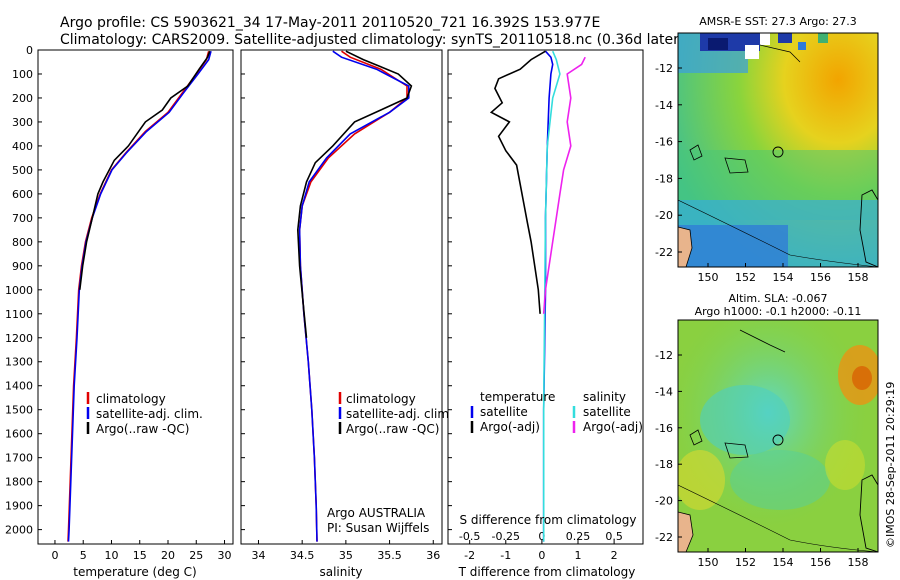 Image resolution: width=900 pixels, height=580 pixels. Describe the element at coordinates (22, 98) in the screenshot. I see `y-tick-label: 200` at that location.